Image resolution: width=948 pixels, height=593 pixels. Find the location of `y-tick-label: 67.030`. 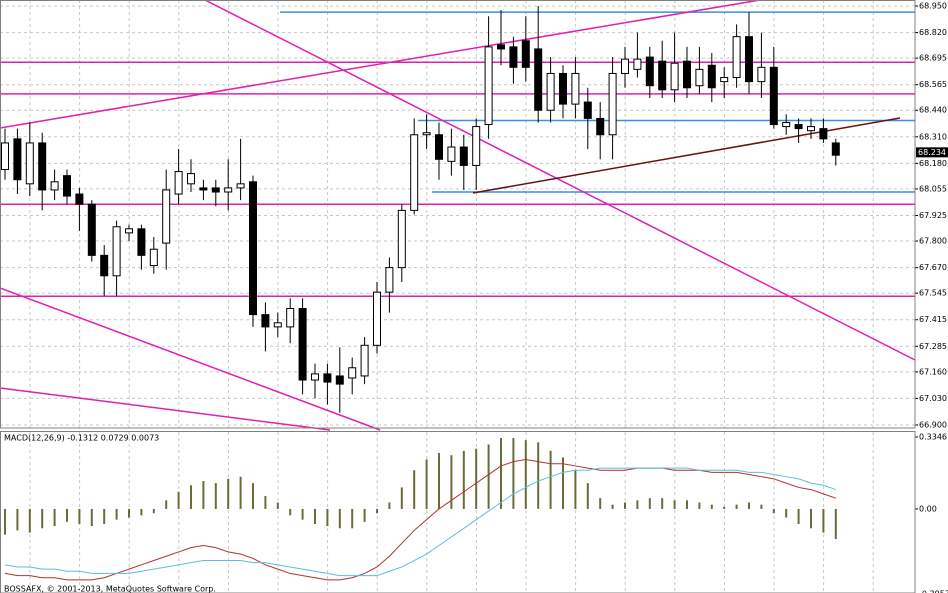

y-tick-label: 67.030 is located at coordinates (933, 398).